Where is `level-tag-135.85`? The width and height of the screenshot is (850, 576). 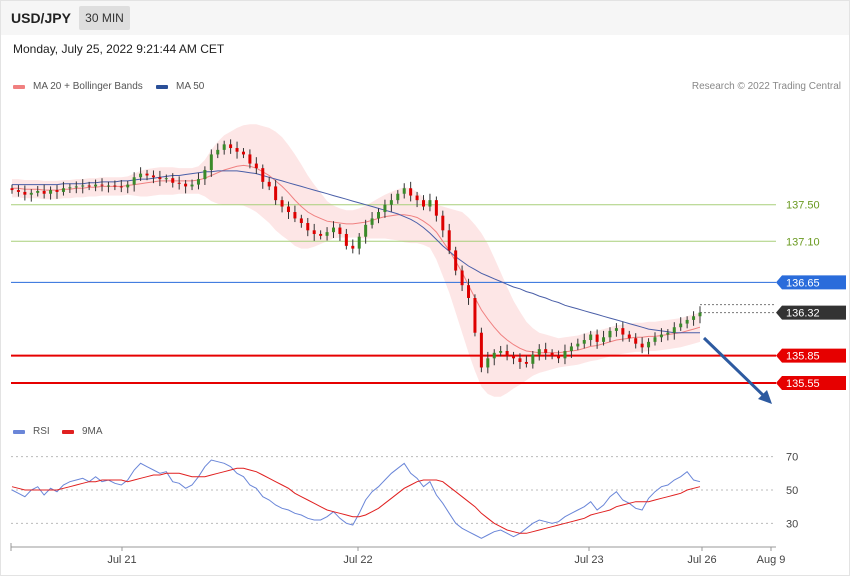 level-tag-135.85 is located at coordinates (811, 355).